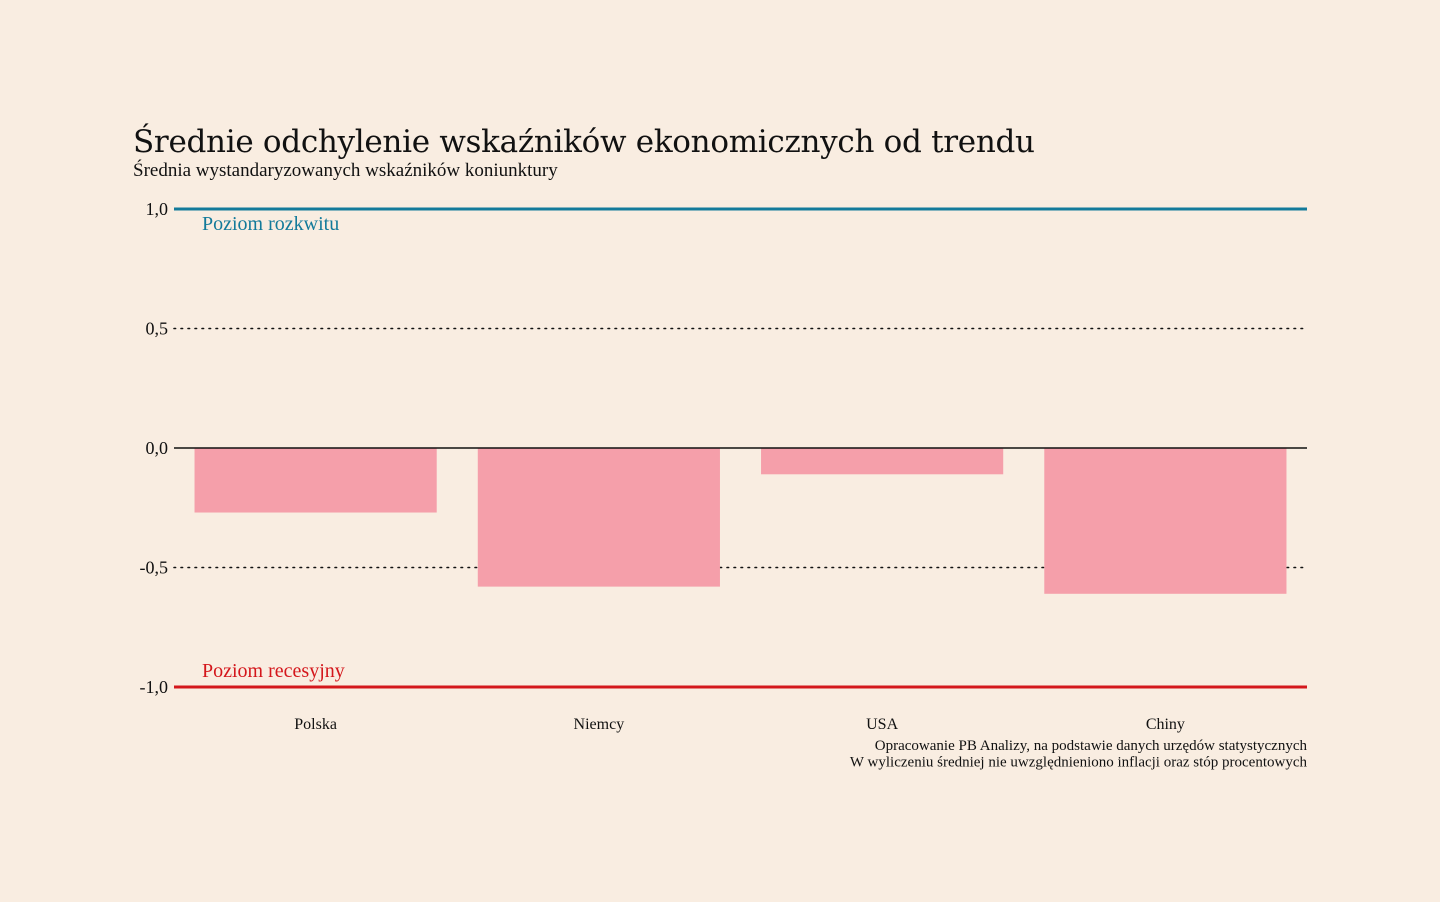 Image resolution: width=1440 pixels, height=902 pixels. I want to click on y-tick-label: -0,5, so click(154, 568).